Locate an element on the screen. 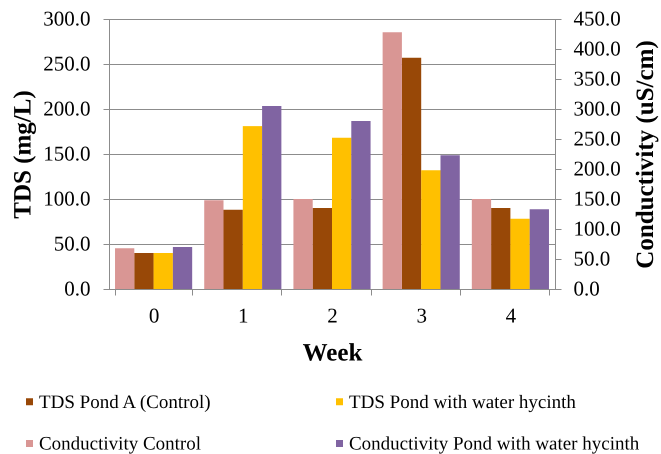 The image size is (661, 454). y2-tick-label: 0.0 is located at coordinates (587, 288).